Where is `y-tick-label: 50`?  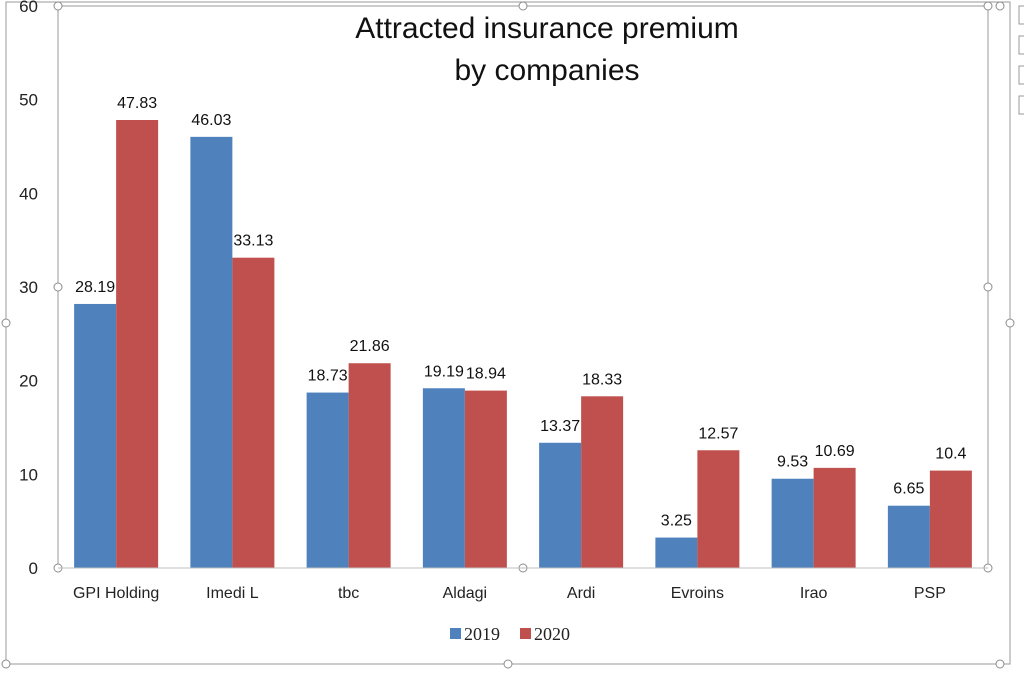 y-tick-label: 50 is located at coordinates (28, 100).